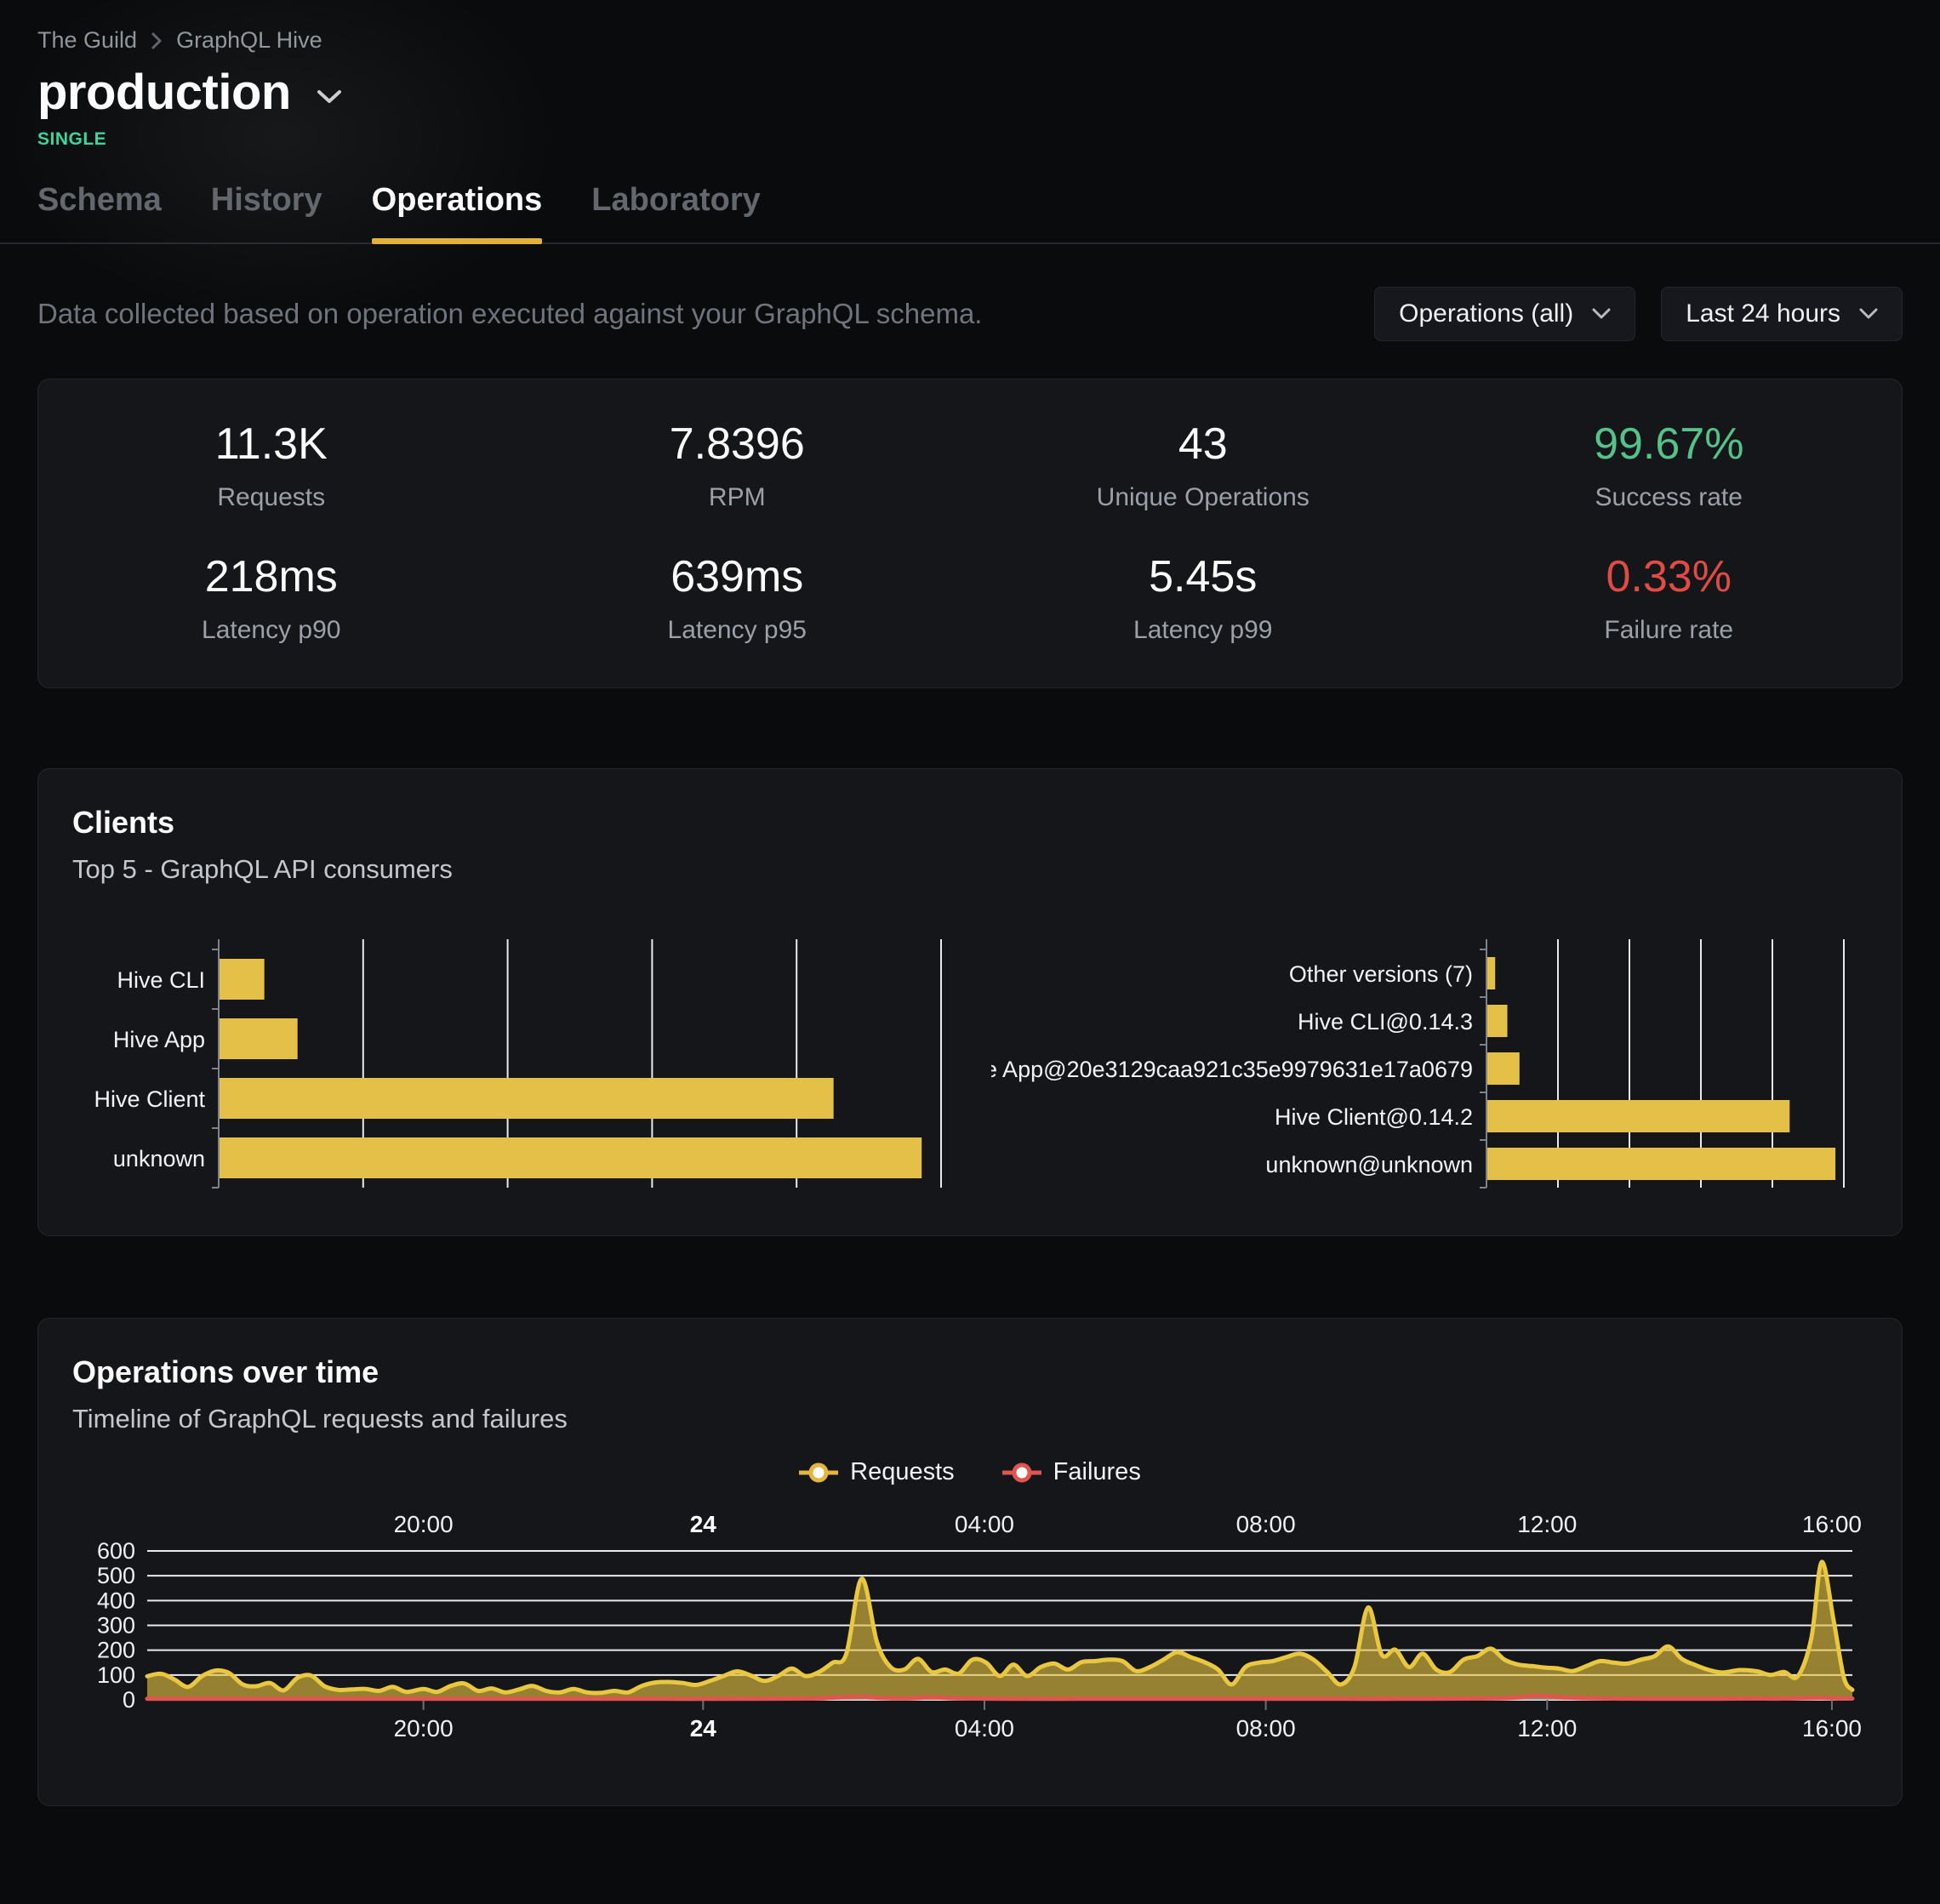  What do you see at coordinates (1503, 1069) in the screenshot?
I see `bar-hive-app-20e3129caa921c35e9979631e17a0679` at bounding box center [1503, 1069].